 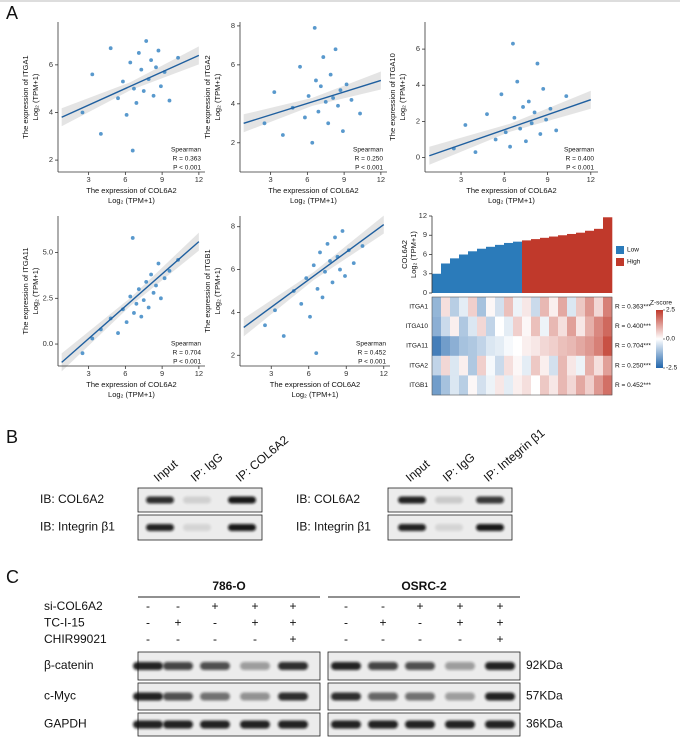 I want to click on row-label: ITGA10, so click(x=417, y=326).